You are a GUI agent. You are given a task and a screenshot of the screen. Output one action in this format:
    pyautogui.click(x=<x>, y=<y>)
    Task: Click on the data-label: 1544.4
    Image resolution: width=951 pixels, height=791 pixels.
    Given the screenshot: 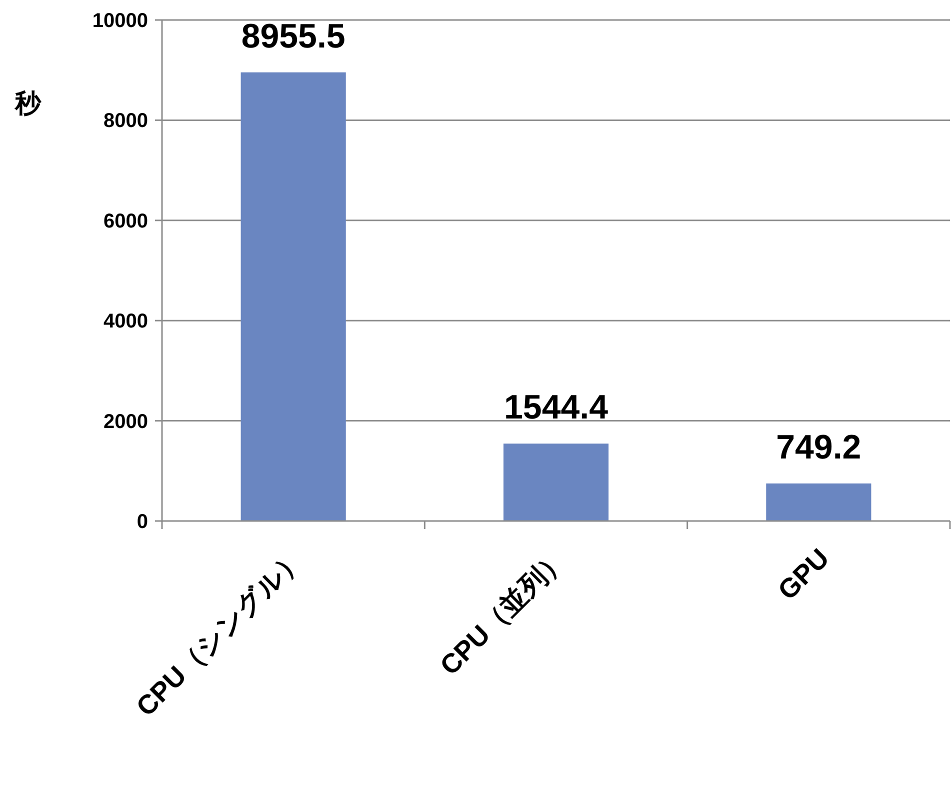 What is the action you would take?
    pyautogui.click(x=556, y=407)
    